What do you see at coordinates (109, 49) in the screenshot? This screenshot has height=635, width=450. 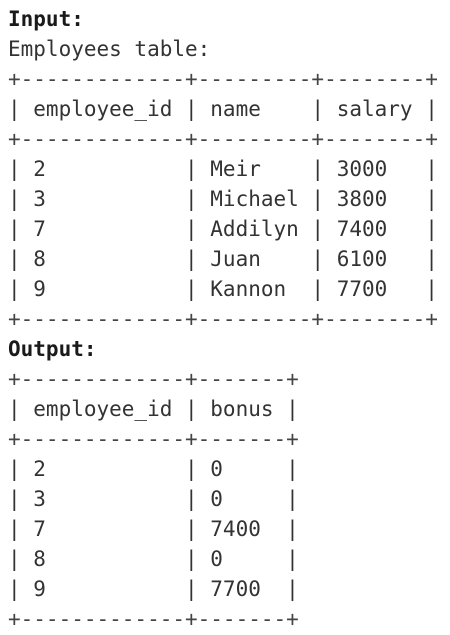 I see `input-caption: Employees table:` at bounding box center [109, 49].